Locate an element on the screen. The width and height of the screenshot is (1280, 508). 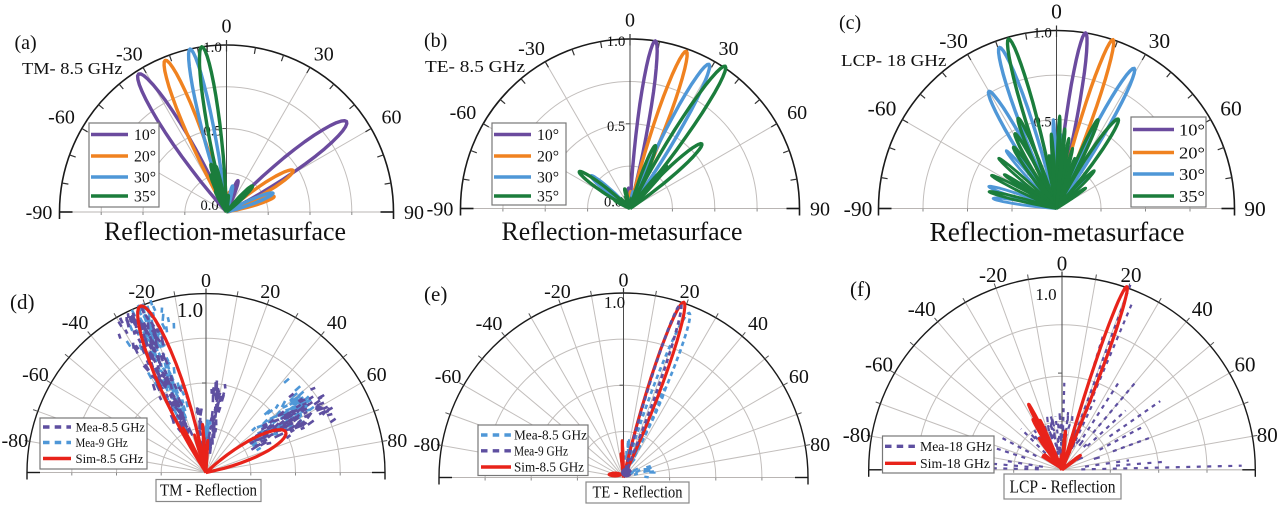
svg-text: TM - Reflection is located at coordinates (208, 490).